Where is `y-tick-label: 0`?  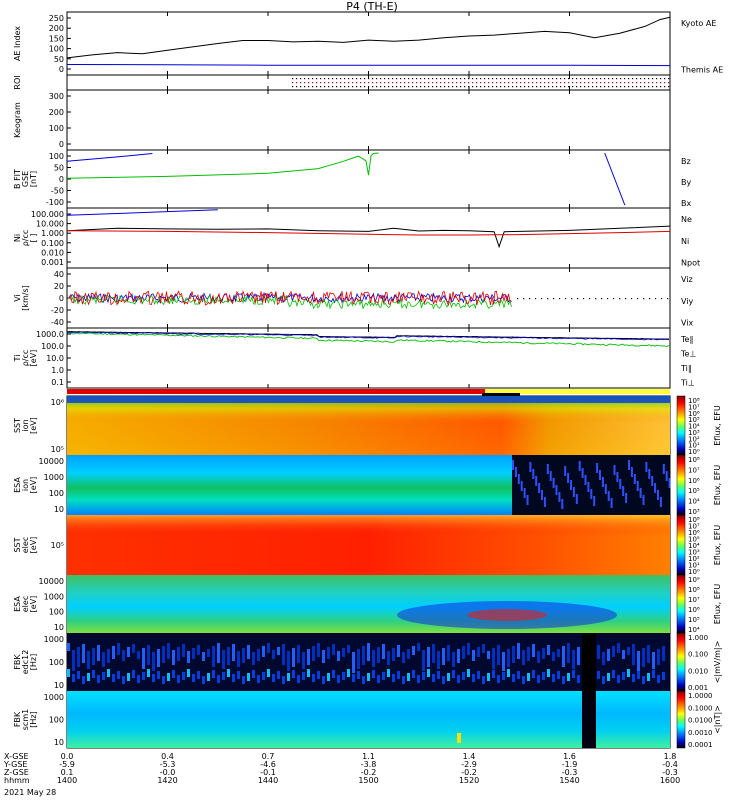
y-tick-label: 0 is located at coordinates (61, 179).